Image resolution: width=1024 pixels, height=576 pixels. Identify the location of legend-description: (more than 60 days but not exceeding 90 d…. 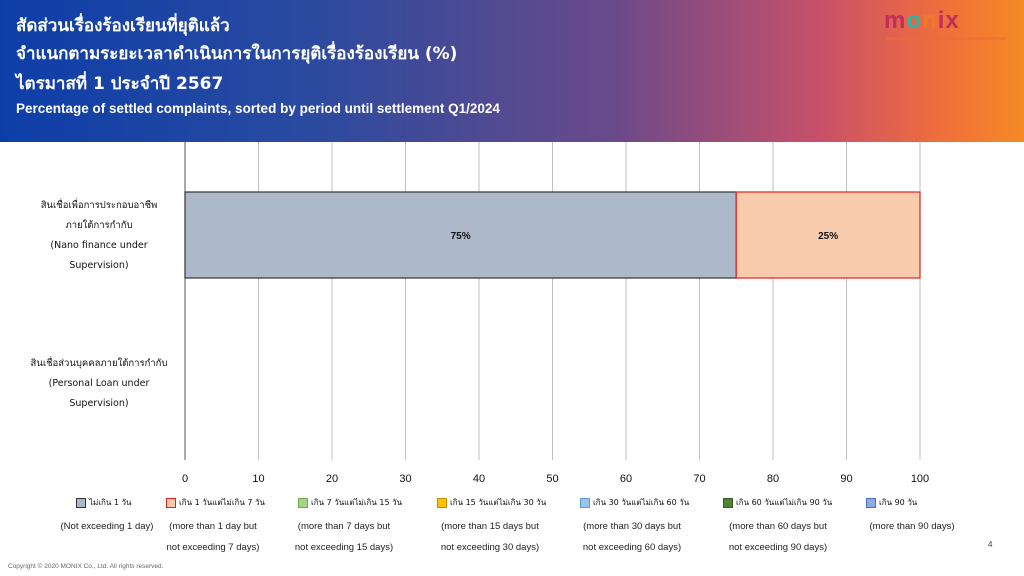
(778, 537).